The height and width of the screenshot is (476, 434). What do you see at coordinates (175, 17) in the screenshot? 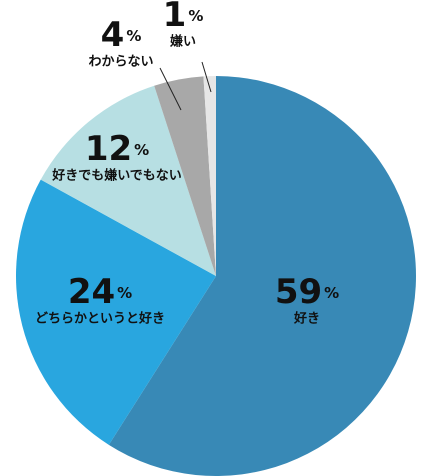
I see `value-number: 1` at bounding box center [175, 17].